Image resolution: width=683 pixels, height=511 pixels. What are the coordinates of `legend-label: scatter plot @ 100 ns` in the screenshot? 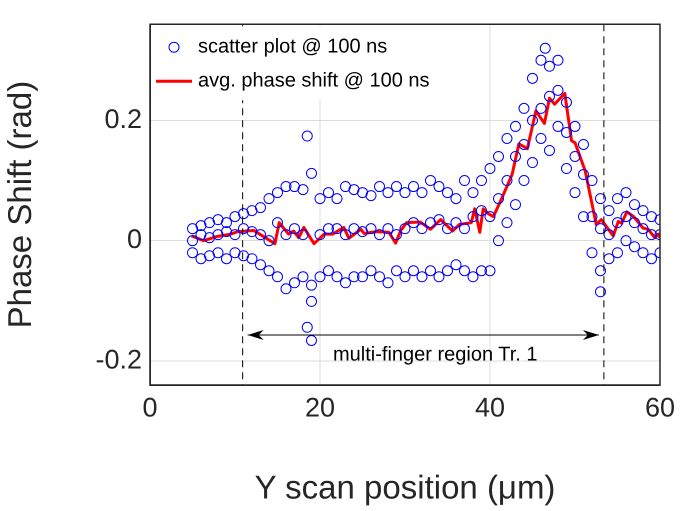 It's located at (293, 47).